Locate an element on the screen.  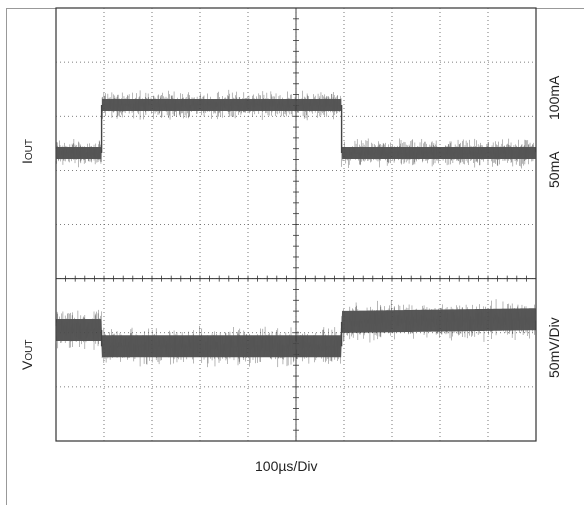
iout-scale-high-label: 100mA is located at coordinates (554, 97).